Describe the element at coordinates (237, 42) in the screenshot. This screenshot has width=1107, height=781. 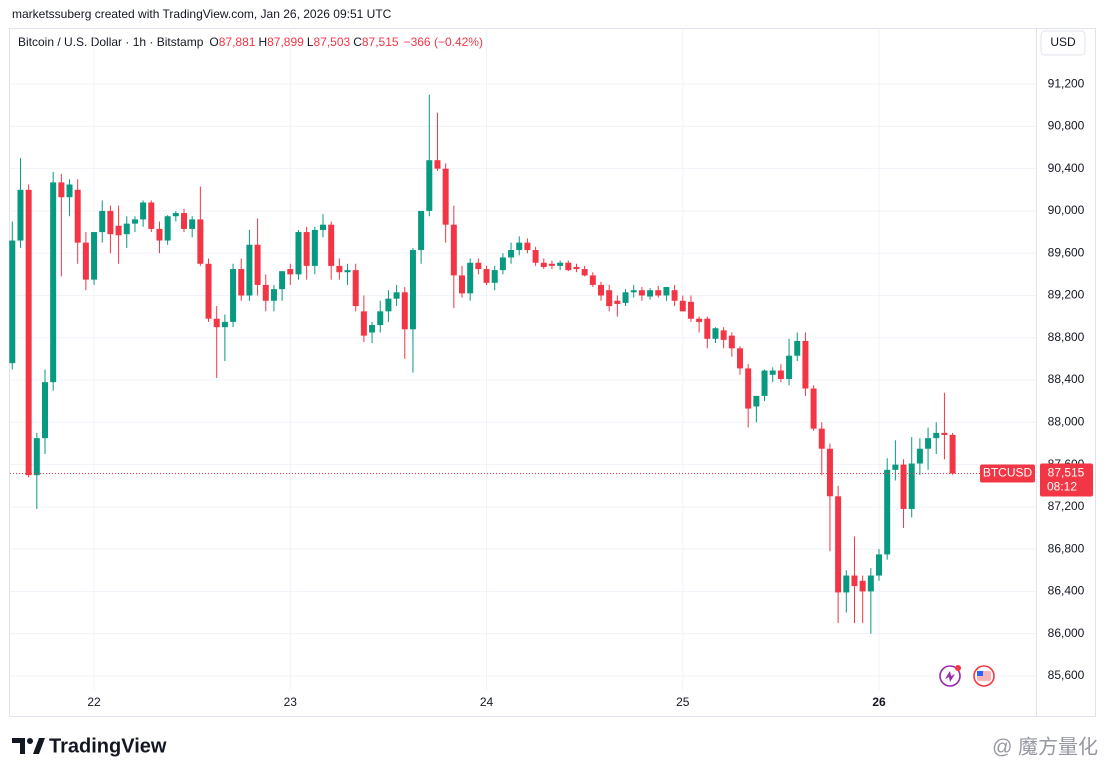
I see `ohlc-value: 87,881` at that location.